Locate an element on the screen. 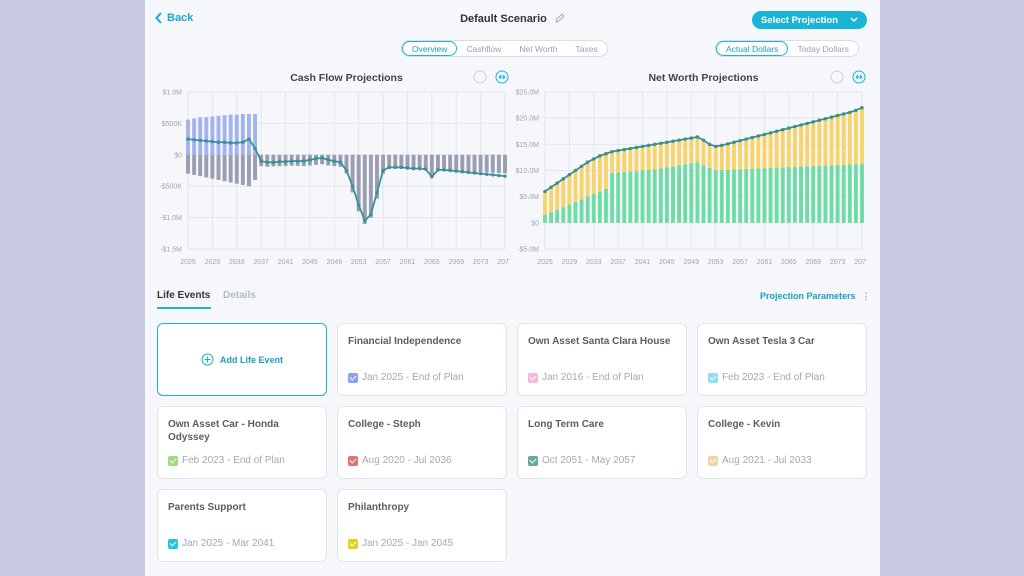  dollar-option: Today Dollars is located at coordinates (823, 48).